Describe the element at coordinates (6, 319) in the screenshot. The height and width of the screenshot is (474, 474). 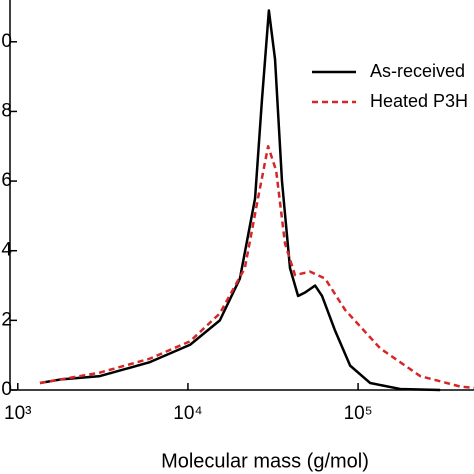
I see `y-tick-label: 0.2` at that location.